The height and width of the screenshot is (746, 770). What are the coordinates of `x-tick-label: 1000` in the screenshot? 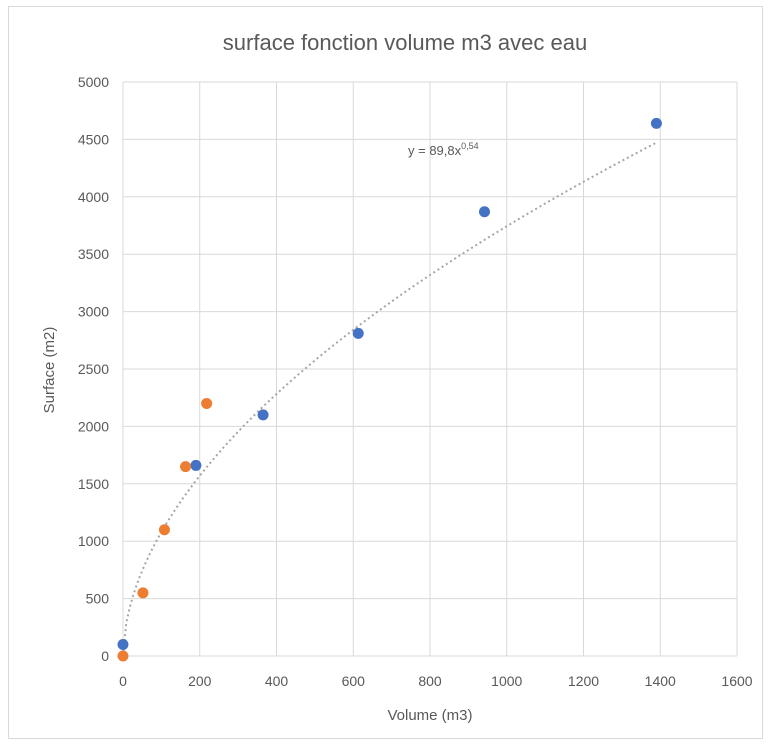 It's located at (506, 681).